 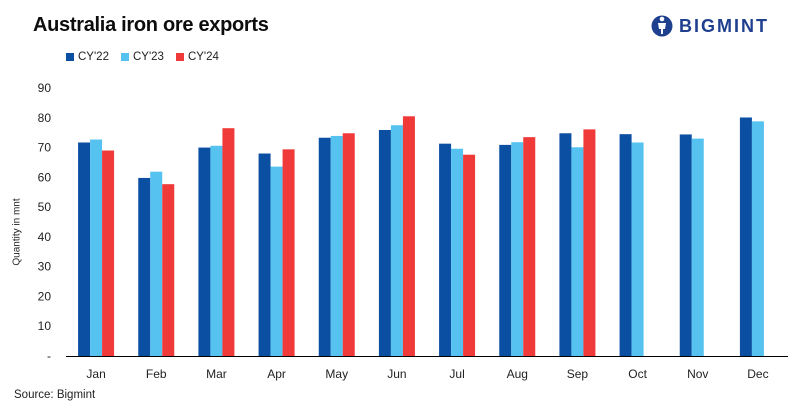 I want to click on bar-cy22-feb, so click(x=144, y=266).